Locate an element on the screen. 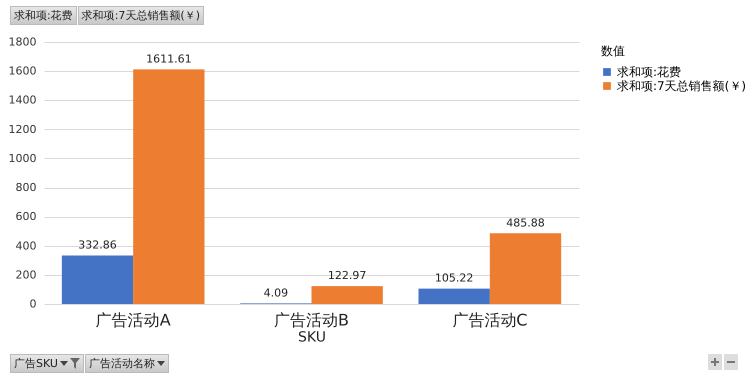 The image size is (751, 380). x-tick-label: 广告活动A is located at coordinates (133, 320).